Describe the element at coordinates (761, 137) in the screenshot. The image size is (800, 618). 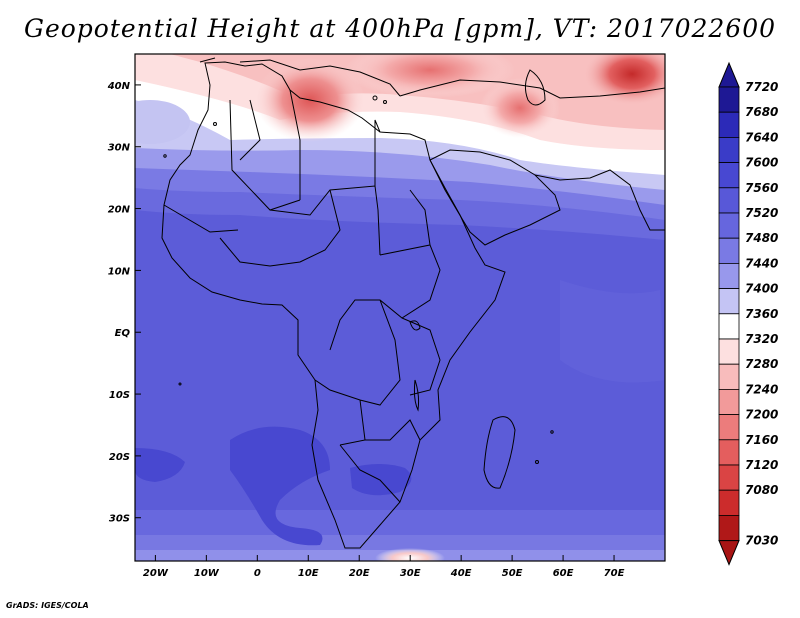
I see `colorbar-level-label: 7640` at that location.